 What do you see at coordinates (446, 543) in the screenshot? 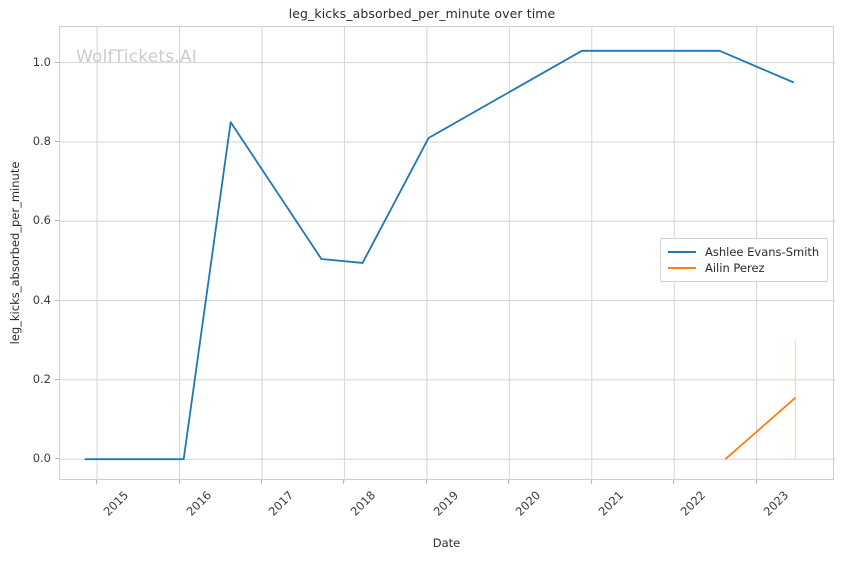
I see `x-axis-label: Date` at bounding box center [446, 543].